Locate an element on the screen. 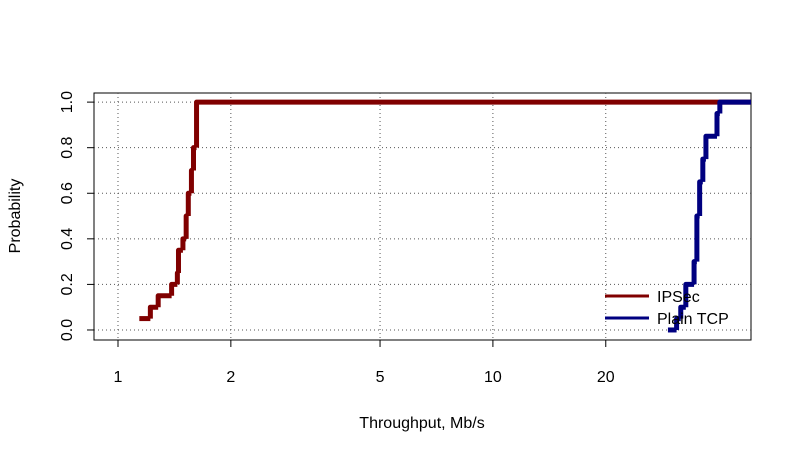 The image size is (800, 462). x-tick-label: 5 is located at coordinates (380, 377).